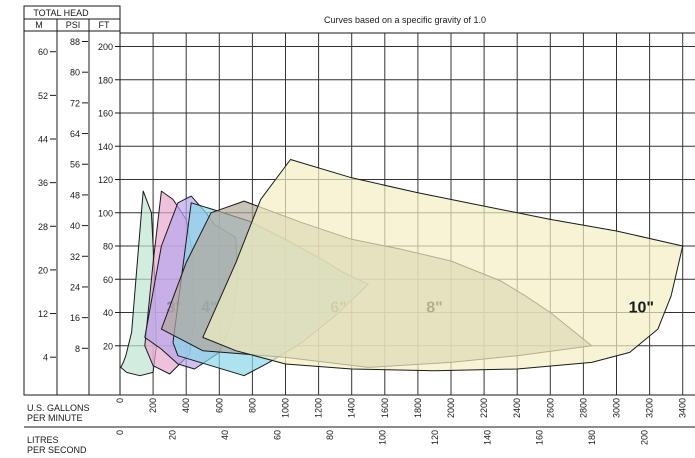 This screenshot has height=458, width=695. Describe the element at coordinates (75, 318) in the screenshot. I see `psi-tick-label: 16` at that location.